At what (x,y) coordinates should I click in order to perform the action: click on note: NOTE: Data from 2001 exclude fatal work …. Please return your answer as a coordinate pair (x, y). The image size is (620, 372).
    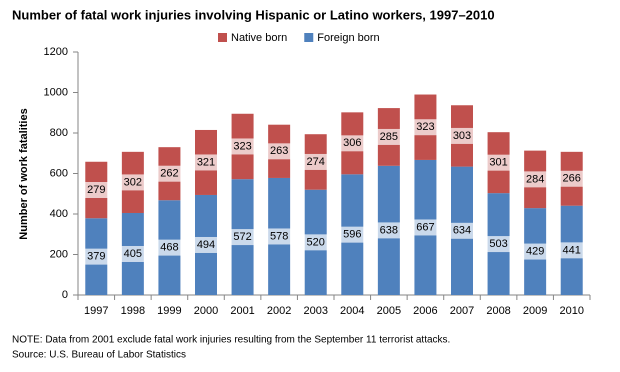
    Looking at the image, I should click on (231, 340).